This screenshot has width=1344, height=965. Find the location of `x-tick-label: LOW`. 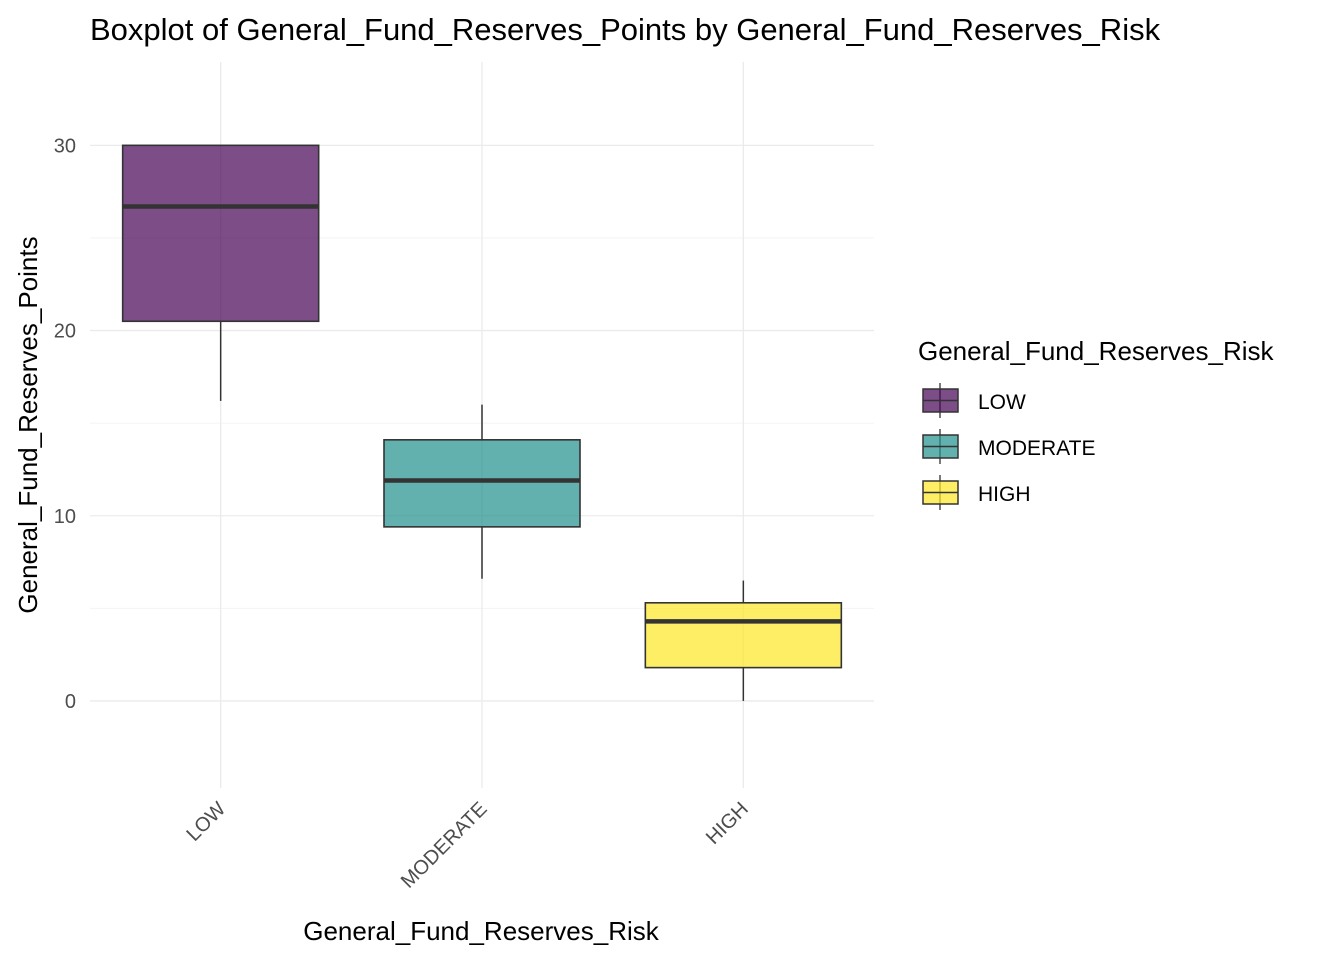

x-tick-label: LOW is located at coordinates (206, 822).